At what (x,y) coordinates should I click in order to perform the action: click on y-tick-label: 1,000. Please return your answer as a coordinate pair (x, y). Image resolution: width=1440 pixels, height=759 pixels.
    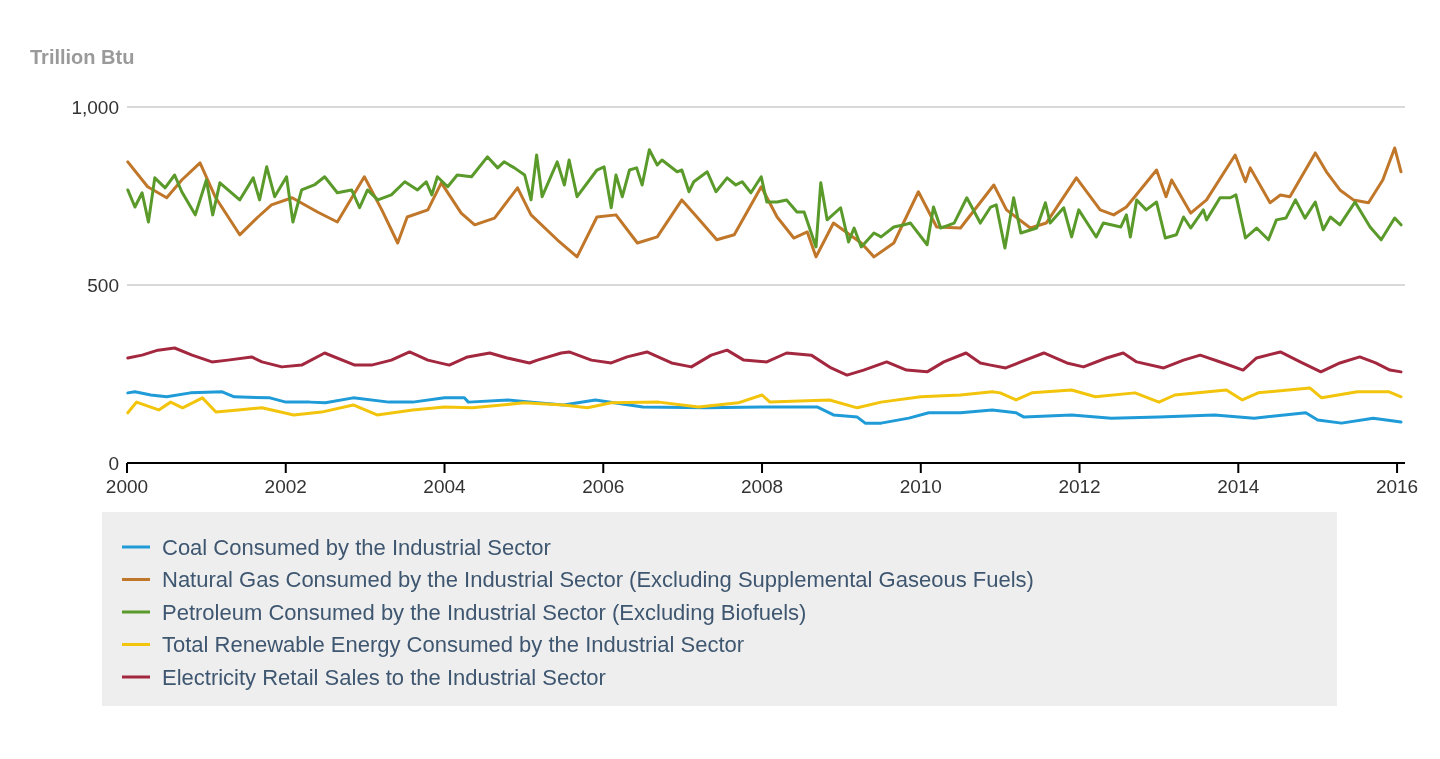
    Looking at the image, I should click on (95, 107).